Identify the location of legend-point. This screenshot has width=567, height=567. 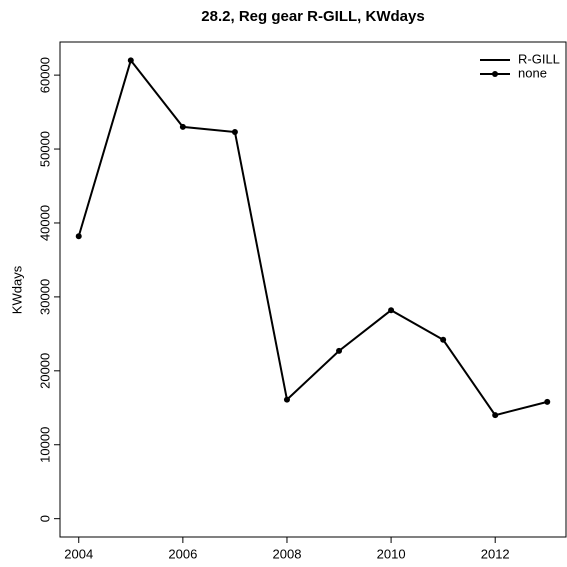
(495, 74).